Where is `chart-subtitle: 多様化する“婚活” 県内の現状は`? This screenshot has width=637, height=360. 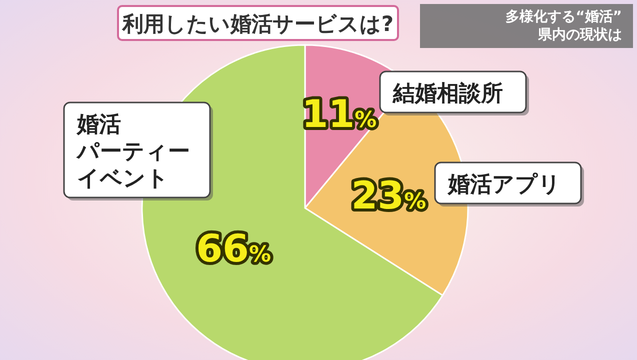 chart-subtitle: 多様化する“婚活” 県内の現状は is located at coordinates (564, 26).